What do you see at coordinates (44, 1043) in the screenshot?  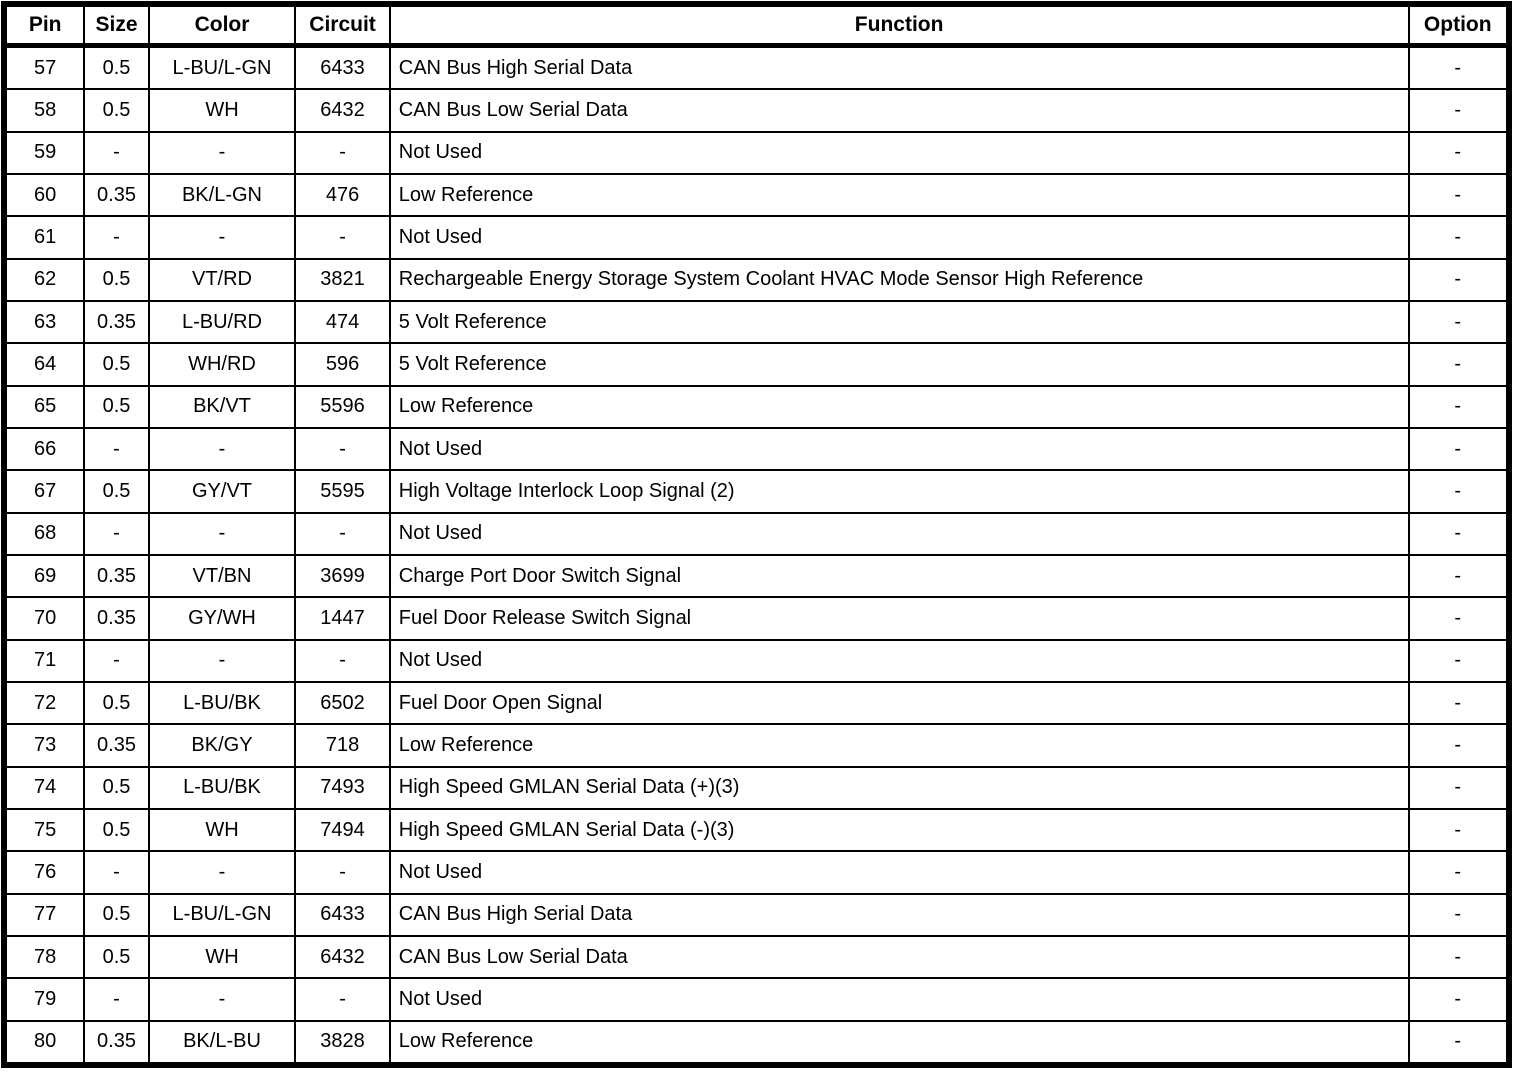 I see `cell-pin: 80` at bounding box center [44, 1043].